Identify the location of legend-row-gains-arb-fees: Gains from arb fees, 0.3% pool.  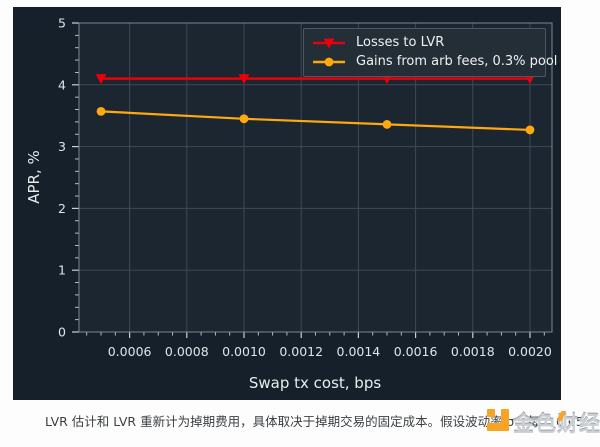
(434, 61).